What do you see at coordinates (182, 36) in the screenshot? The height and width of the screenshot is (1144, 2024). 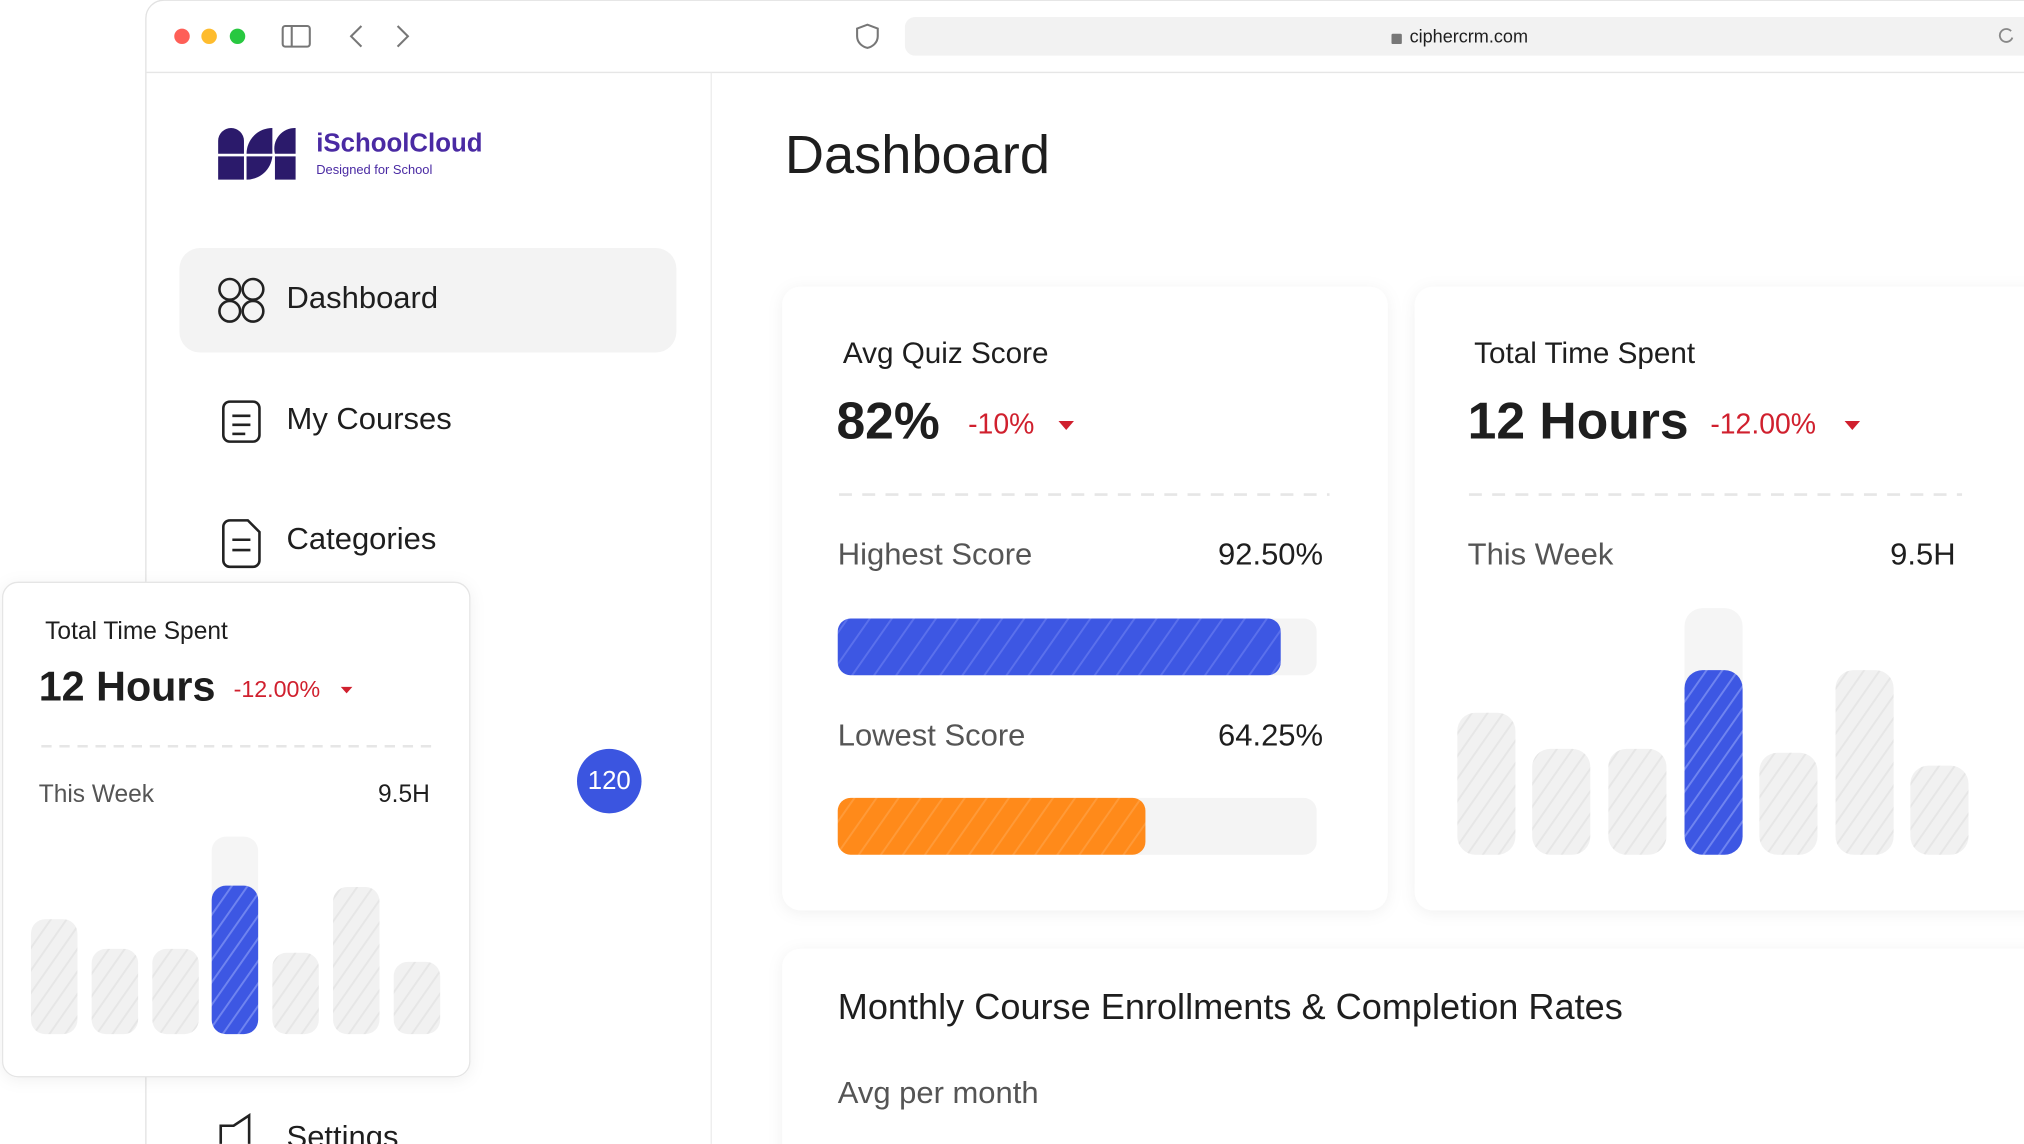 I see `close-button` at bounding box center [182, 36].